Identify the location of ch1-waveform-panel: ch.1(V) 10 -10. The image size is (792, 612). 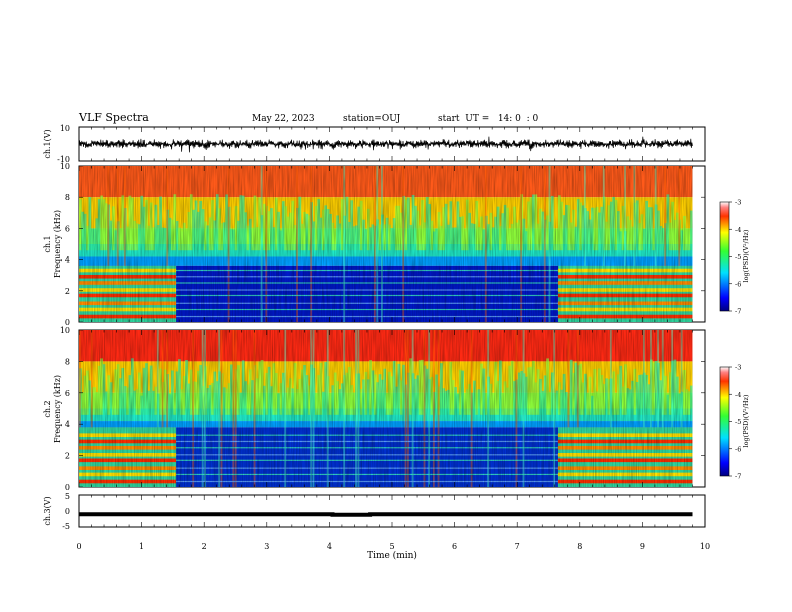
(374, 144).